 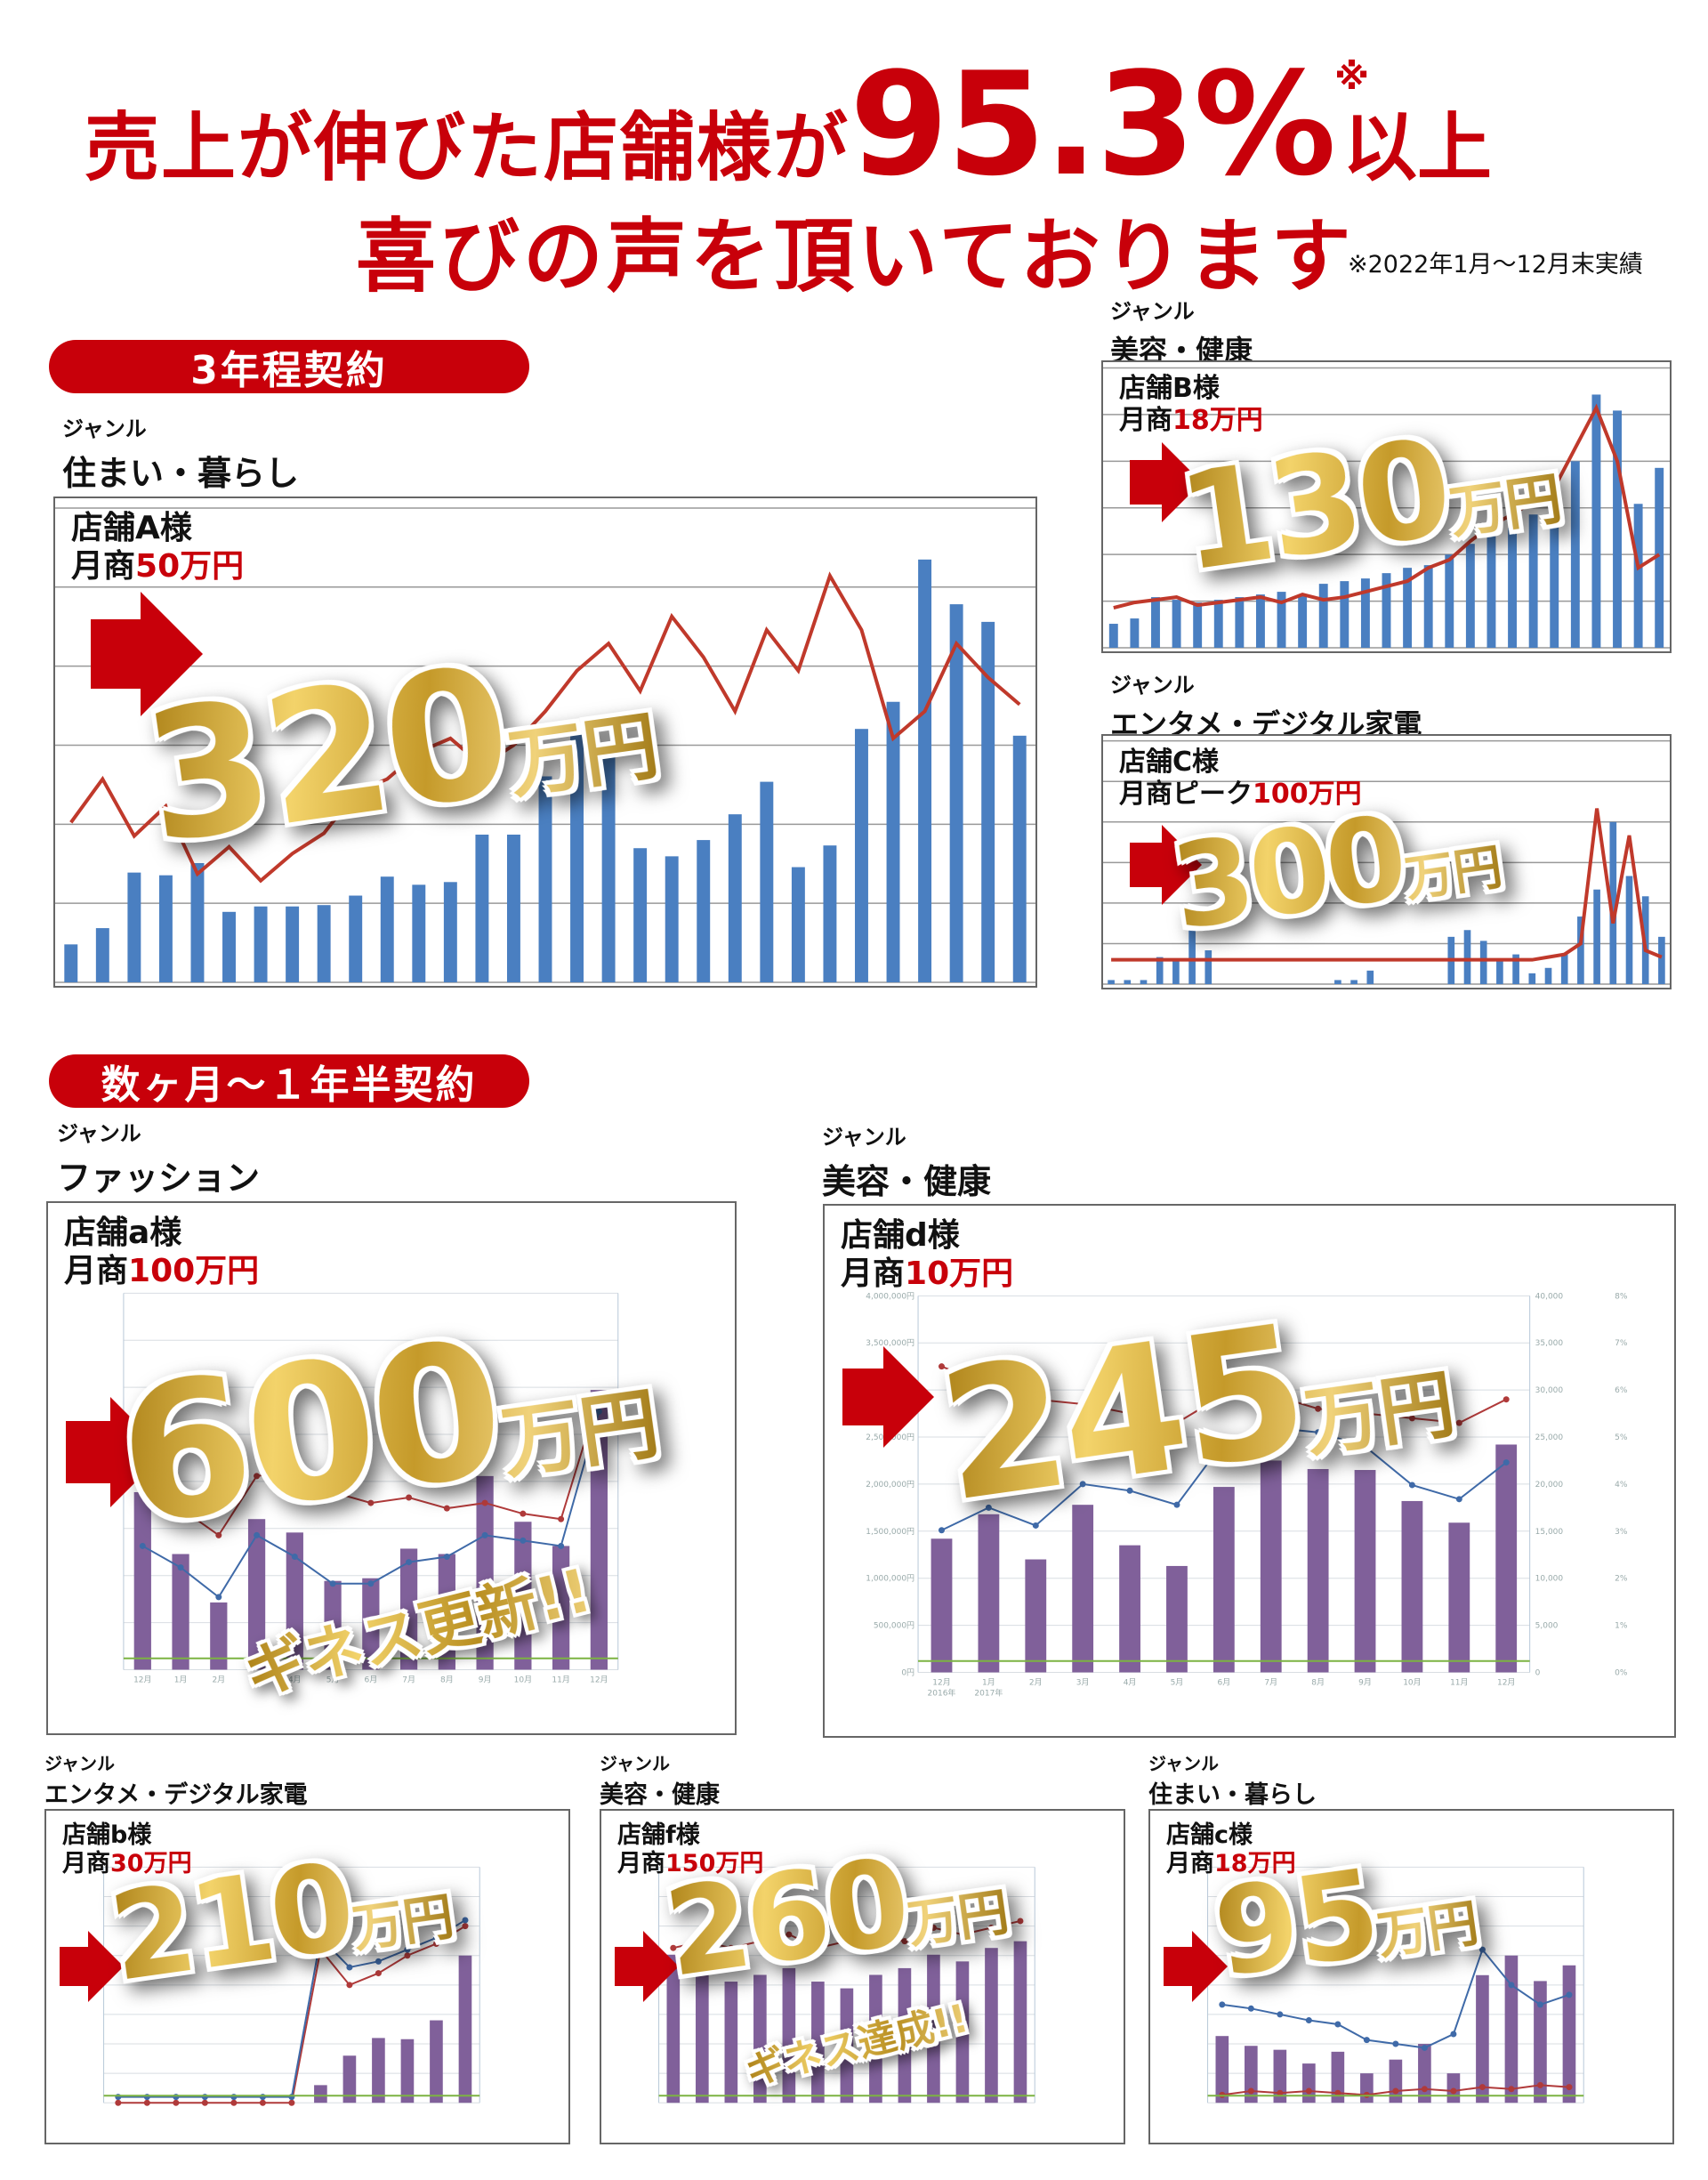 I want to click on x-tick-label: 8月, so click(x=1318, y=1682).